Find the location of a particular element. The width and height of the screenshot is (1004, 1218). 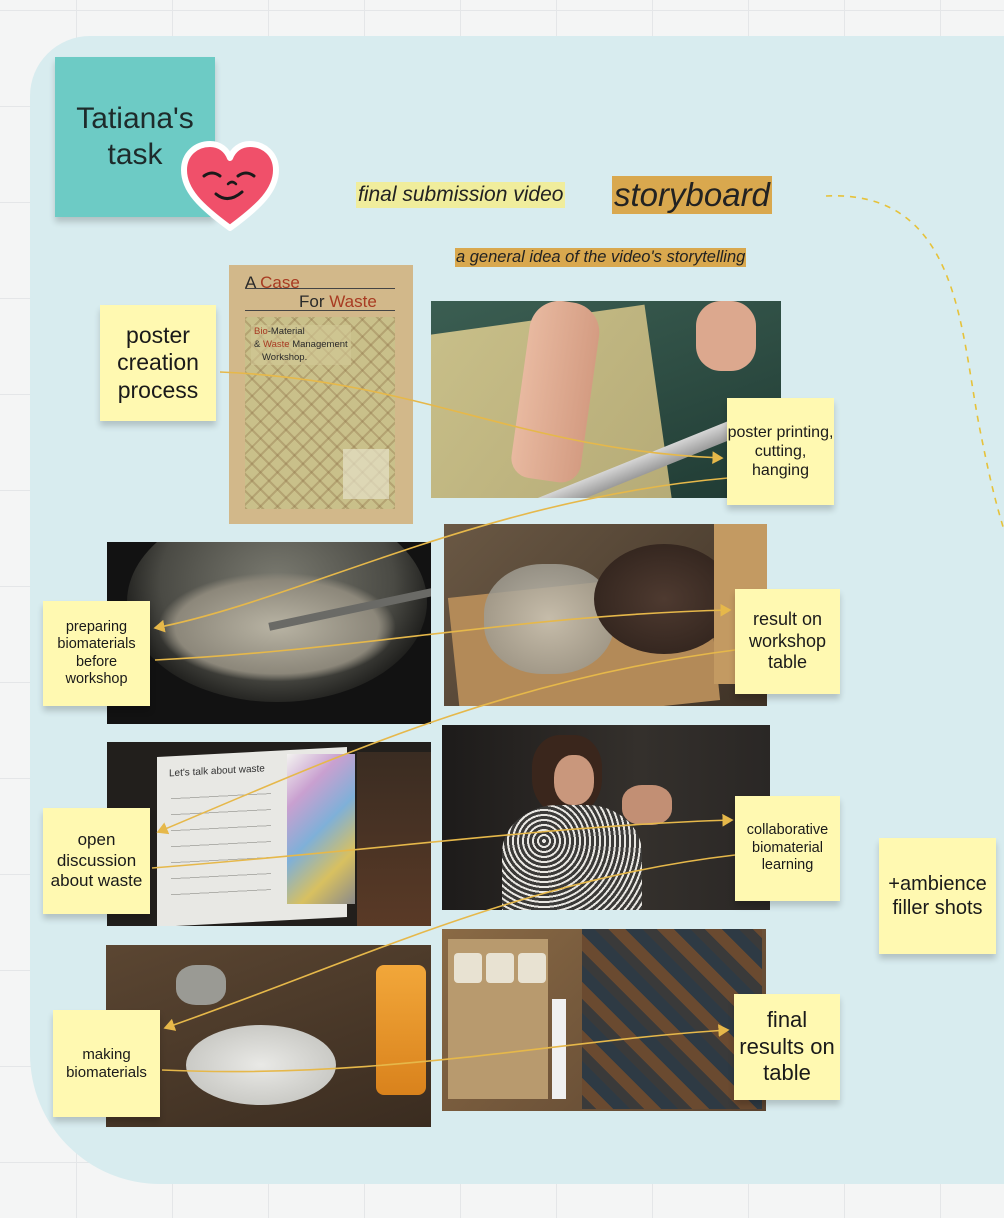

poster-word-red: Bio is located at coordinates (261, 331).